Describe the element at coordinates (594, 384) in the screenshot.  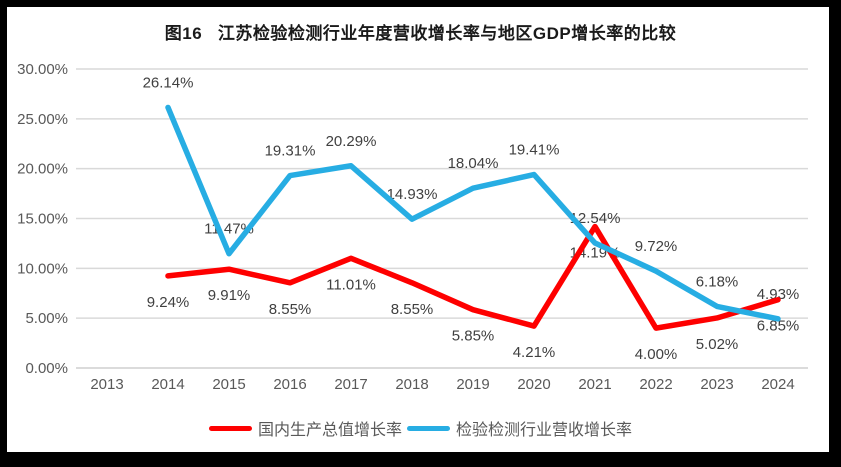
I see `x-axis-tick-label: 2021` at that location.